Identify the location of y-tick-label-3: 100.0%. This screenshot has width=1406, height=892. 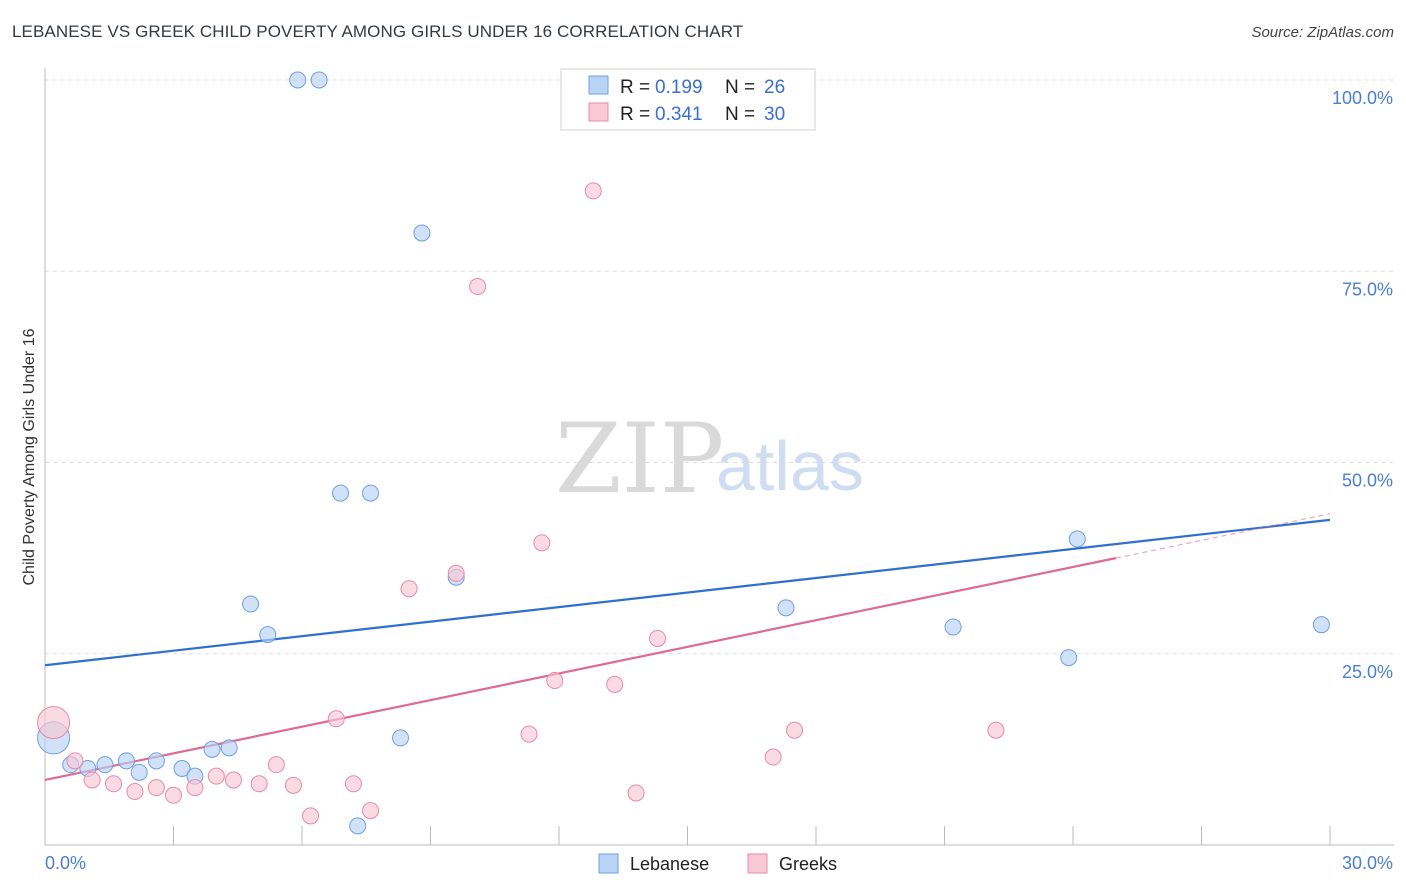
(1362, 98).